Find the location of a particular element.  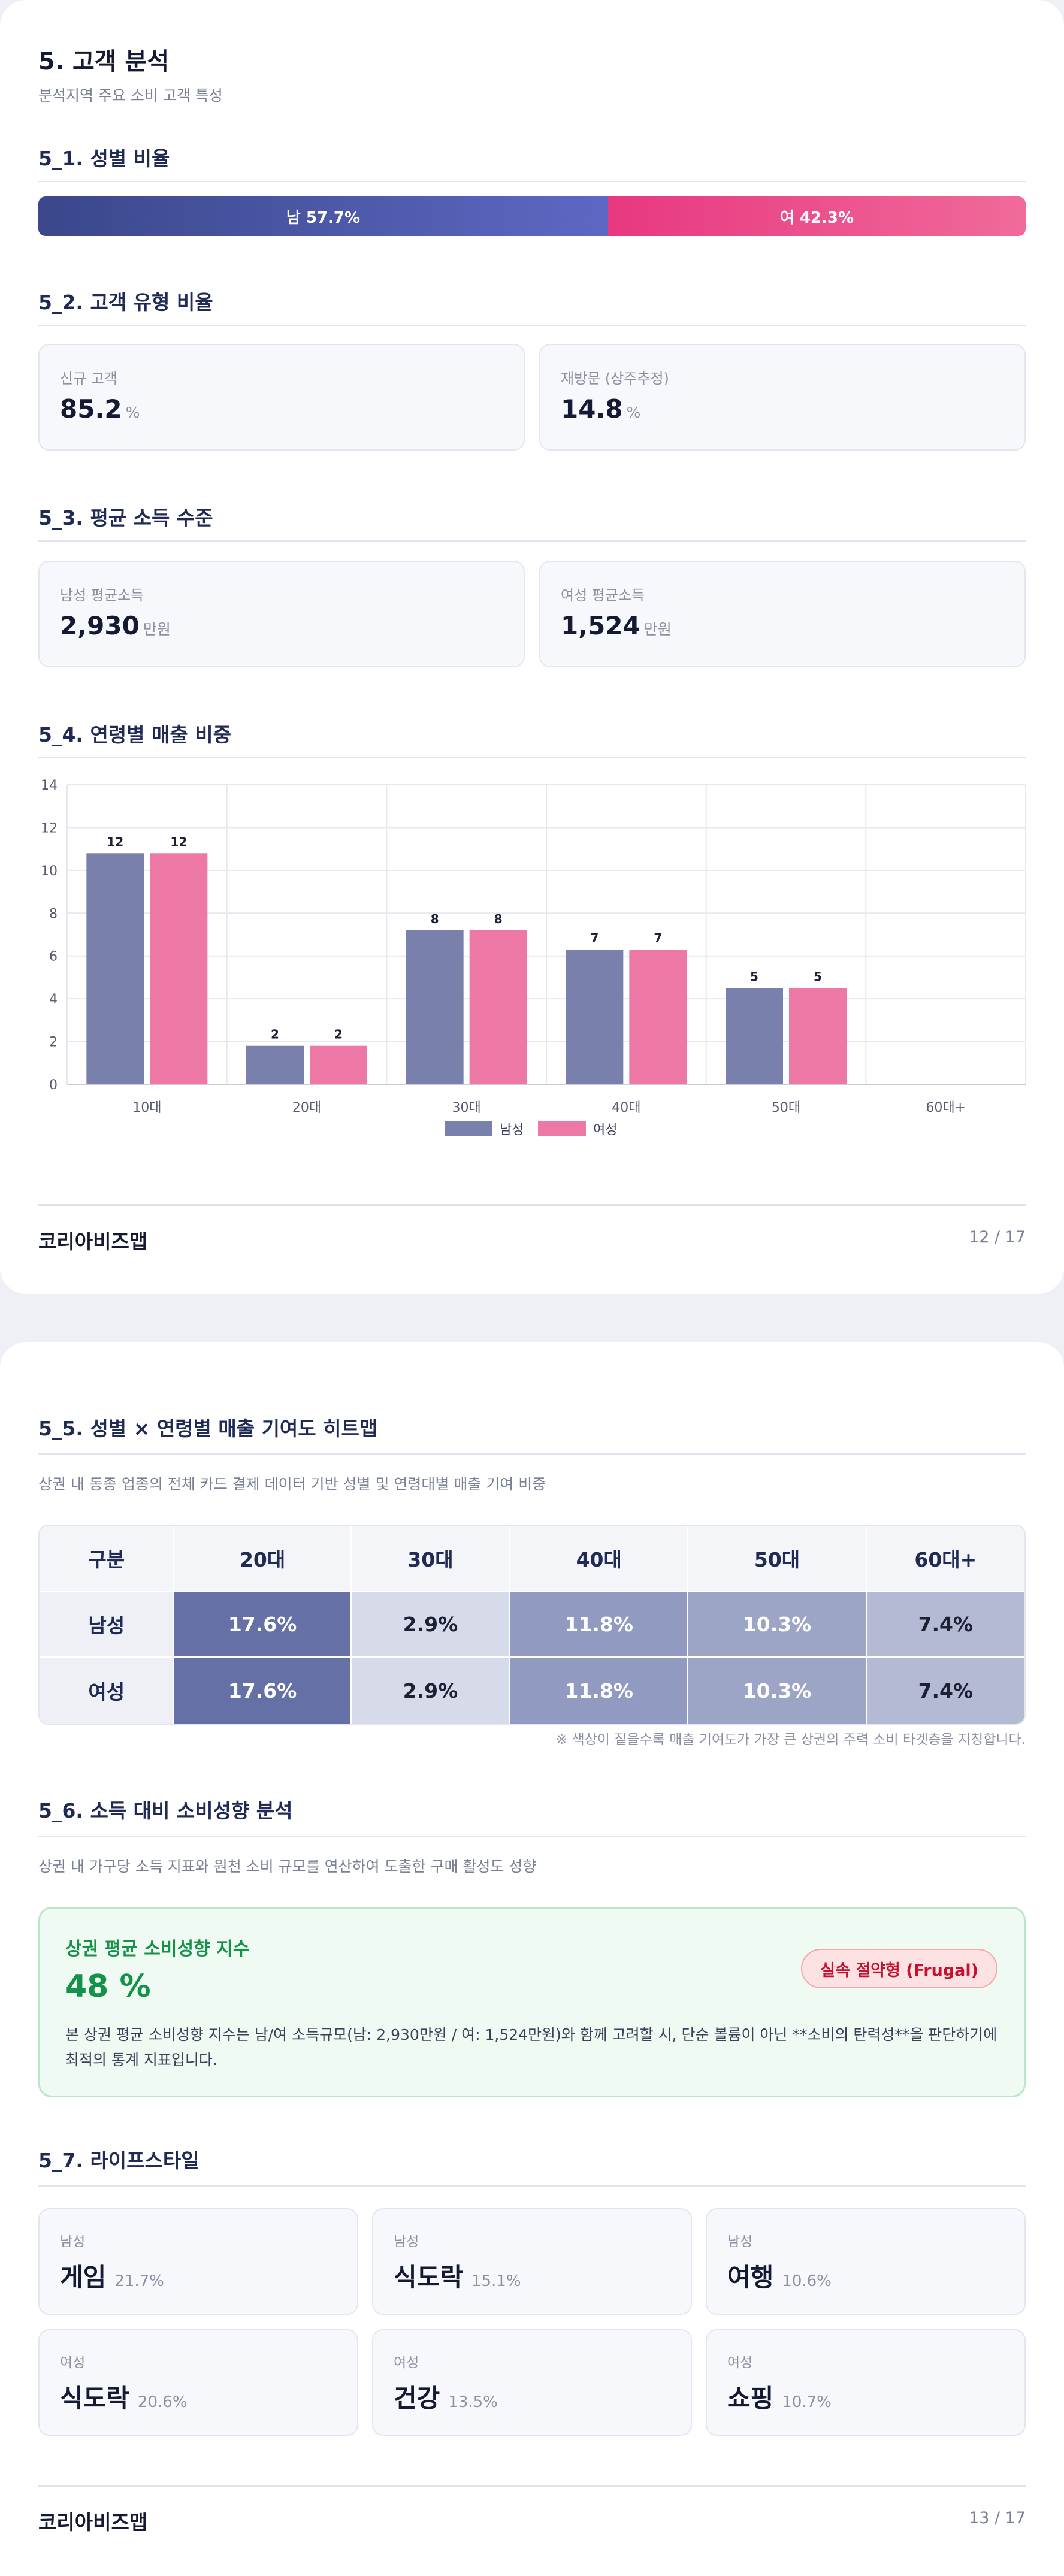

heatmap-header-row: 구분 20대 30대 40대 50대 60대+ is located at coordinates (532, 1559).